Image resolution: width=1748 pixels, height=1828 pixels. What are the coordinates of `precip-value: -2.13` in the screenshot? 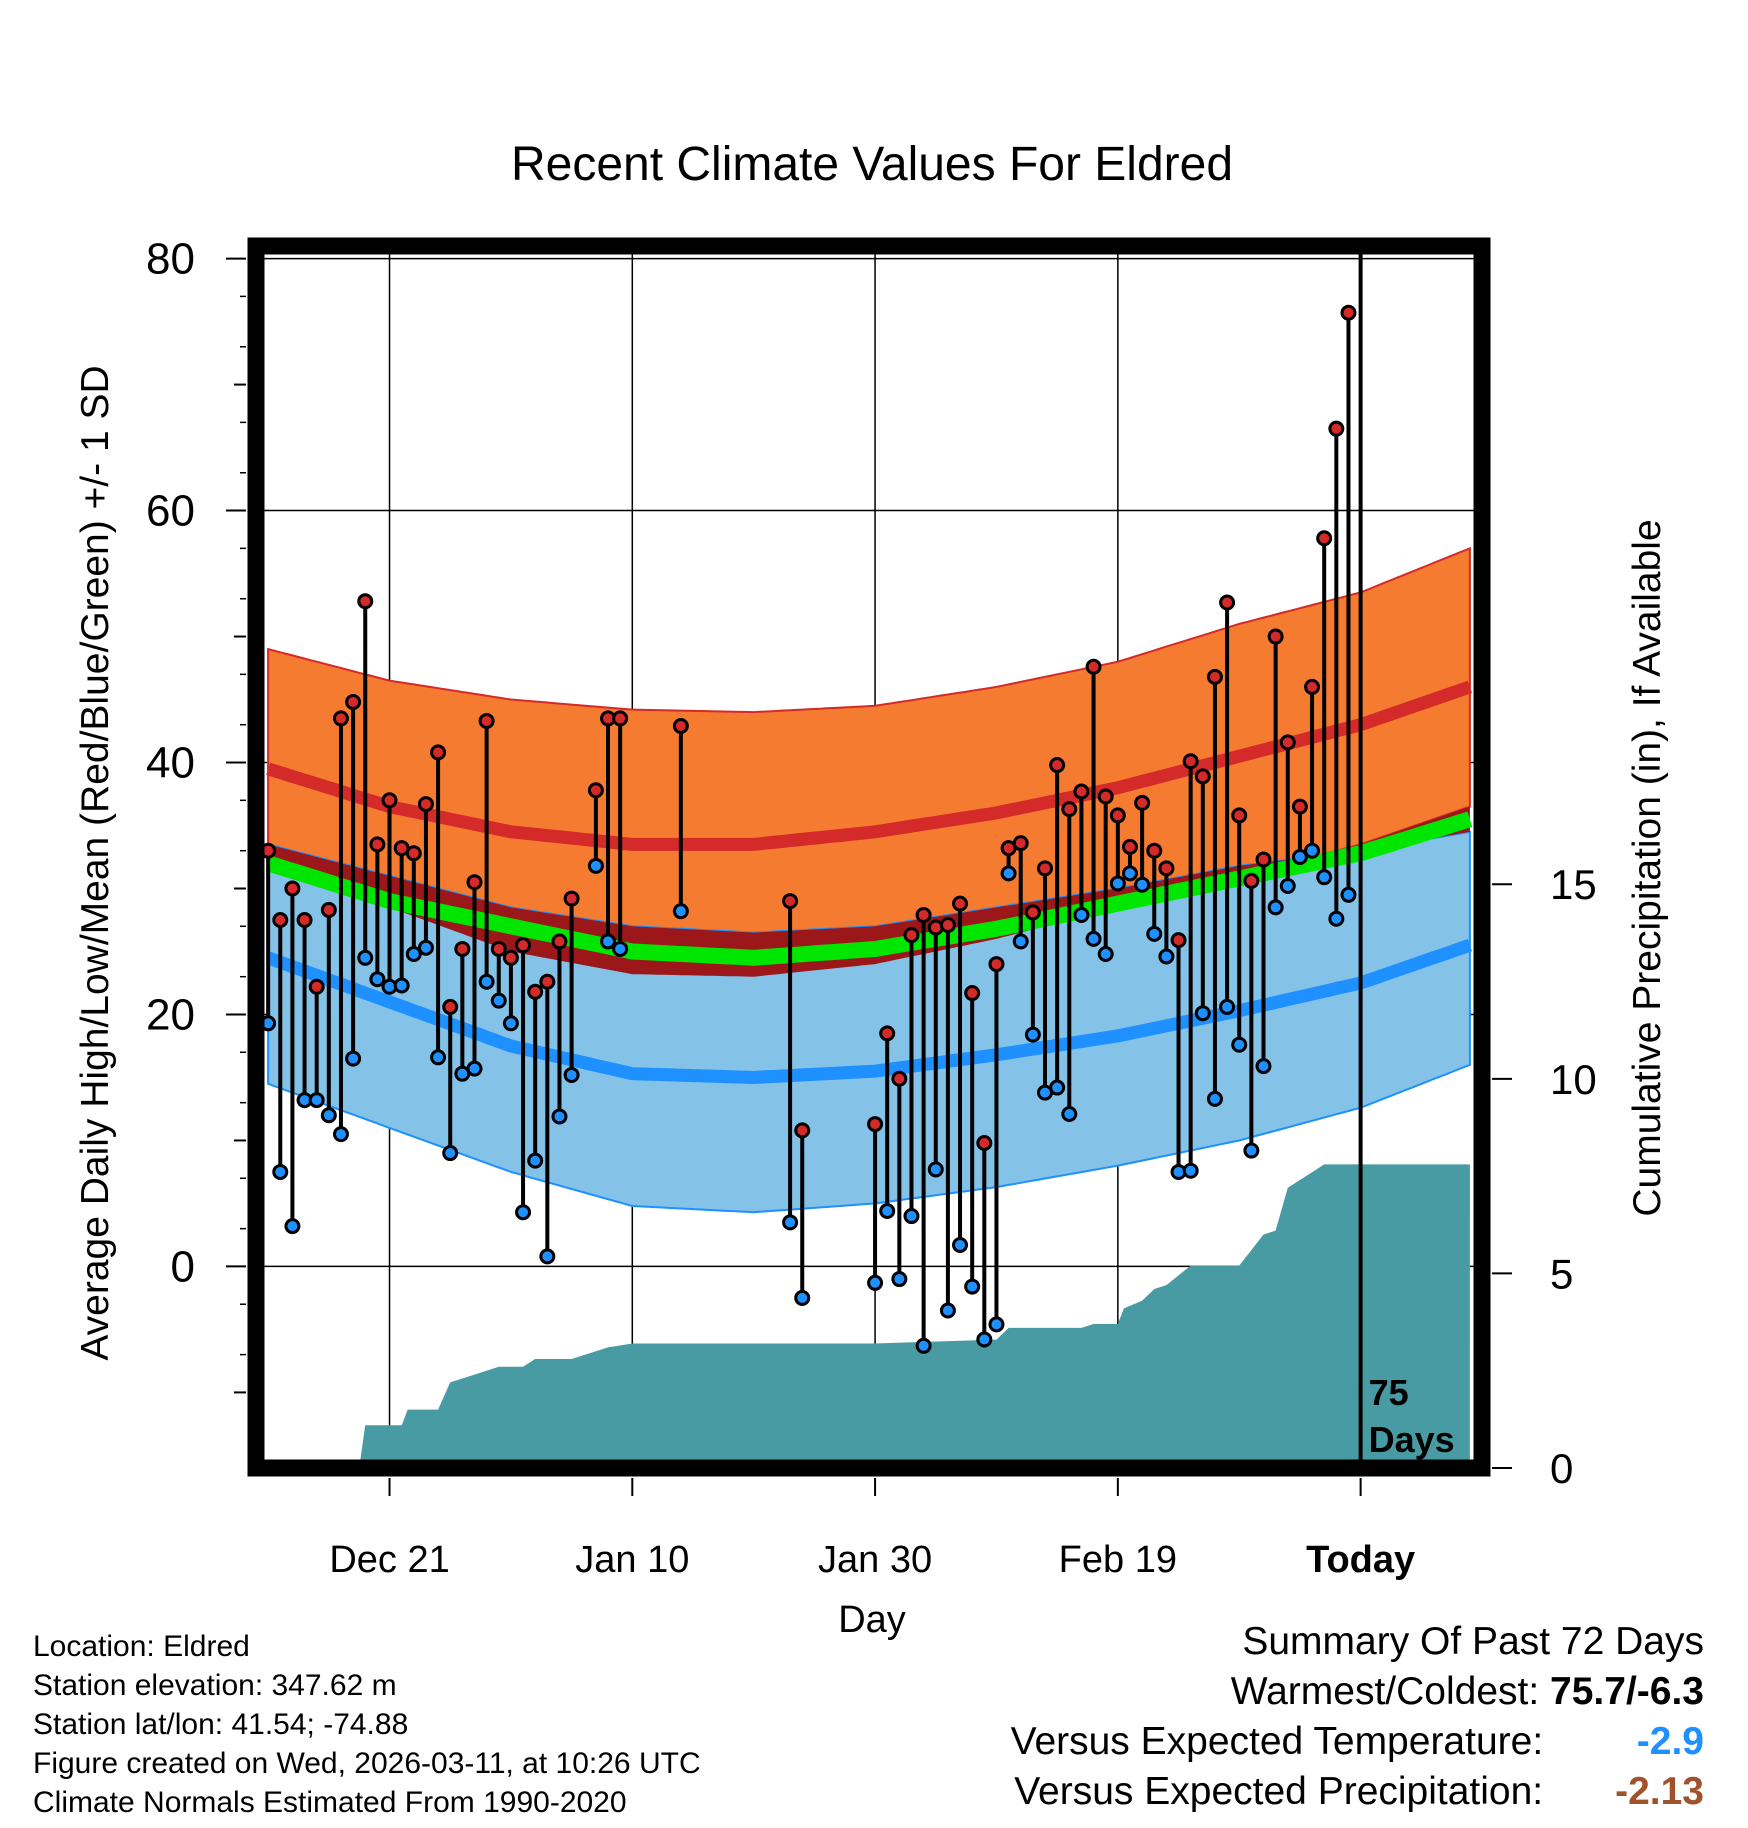 It's located at (1659, 1791).